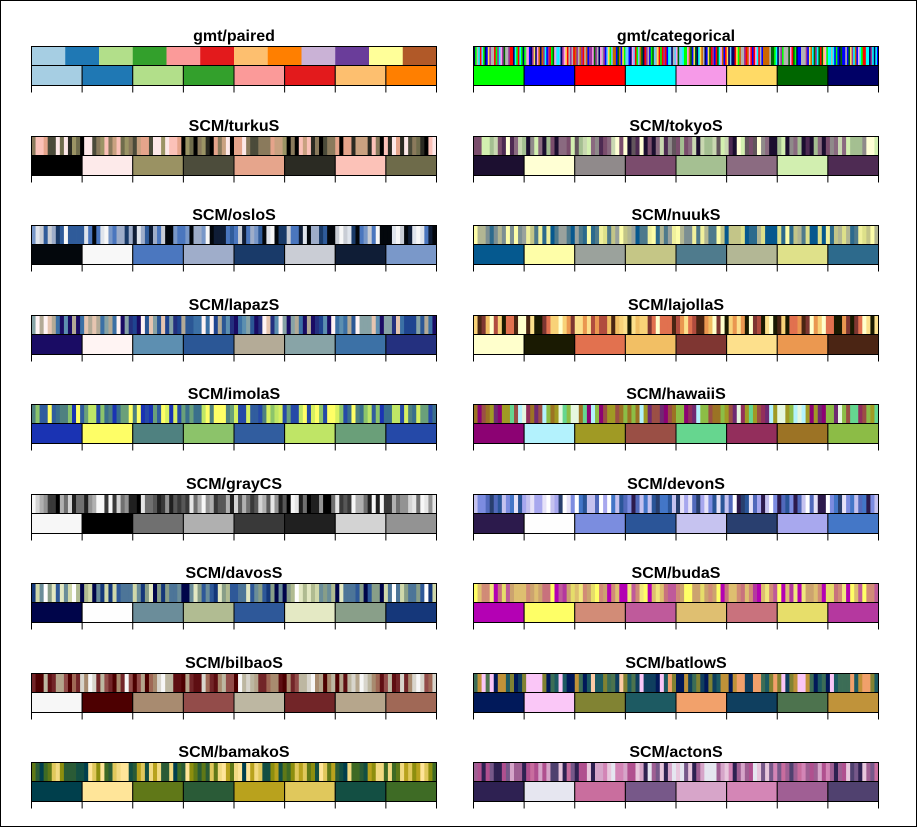 Image resolution: width=917 pixels, height=827 pixels. I want to click on colormap-title: SCM/lajollaS, so click(676, 305).